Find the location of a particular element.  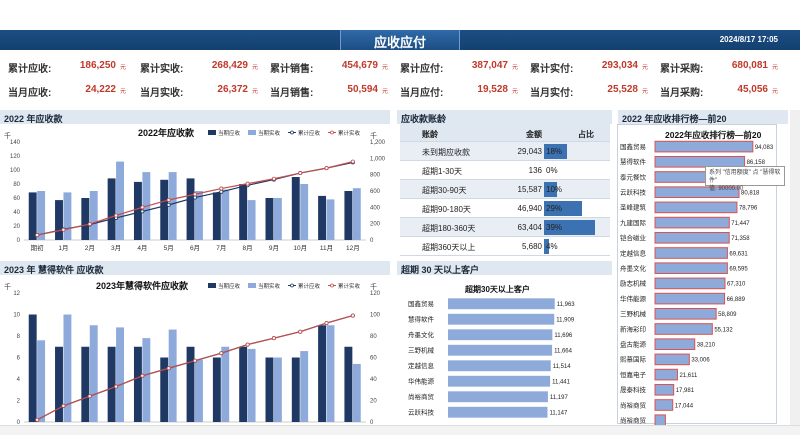

value-label: 58,809 is located at coordinates (727, 315).